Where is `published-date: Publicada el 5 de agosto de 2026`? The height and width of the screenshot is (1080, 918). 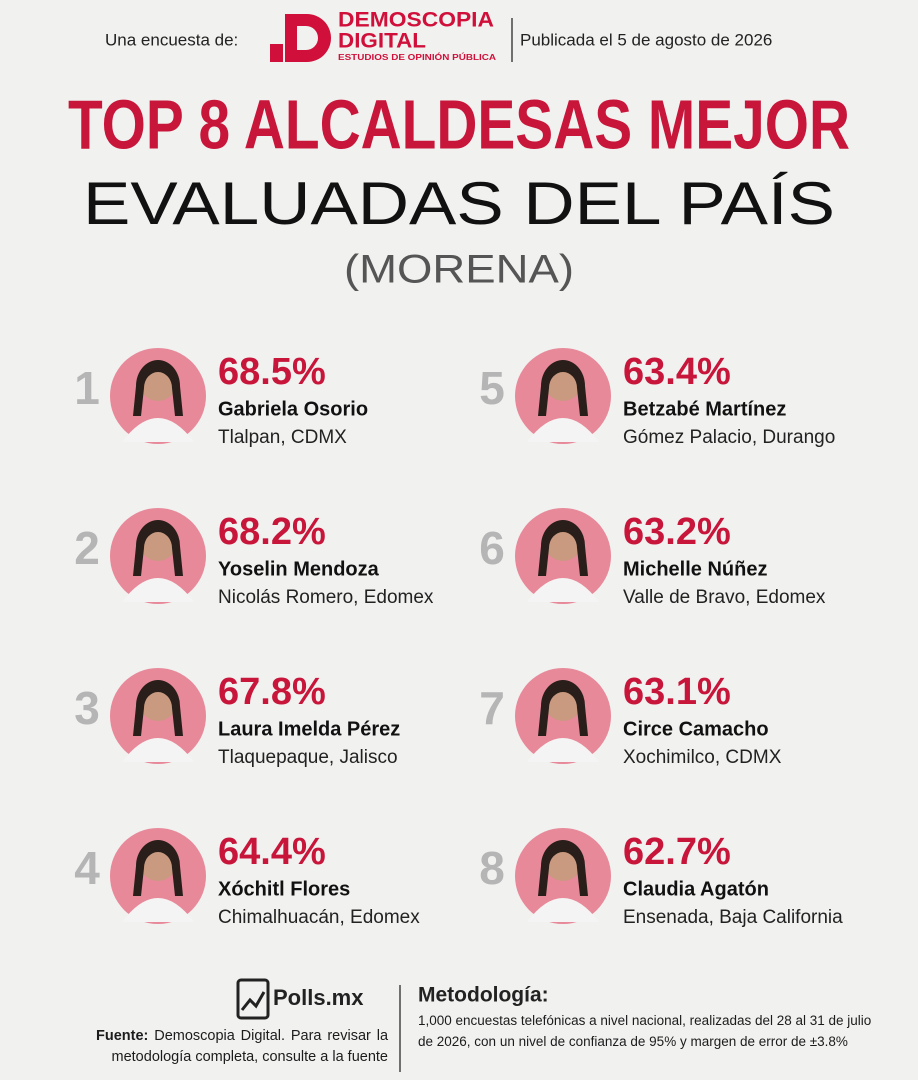 published-date: Publicada el 5 de agosto de 2026 is located at coordinates (646, 39).